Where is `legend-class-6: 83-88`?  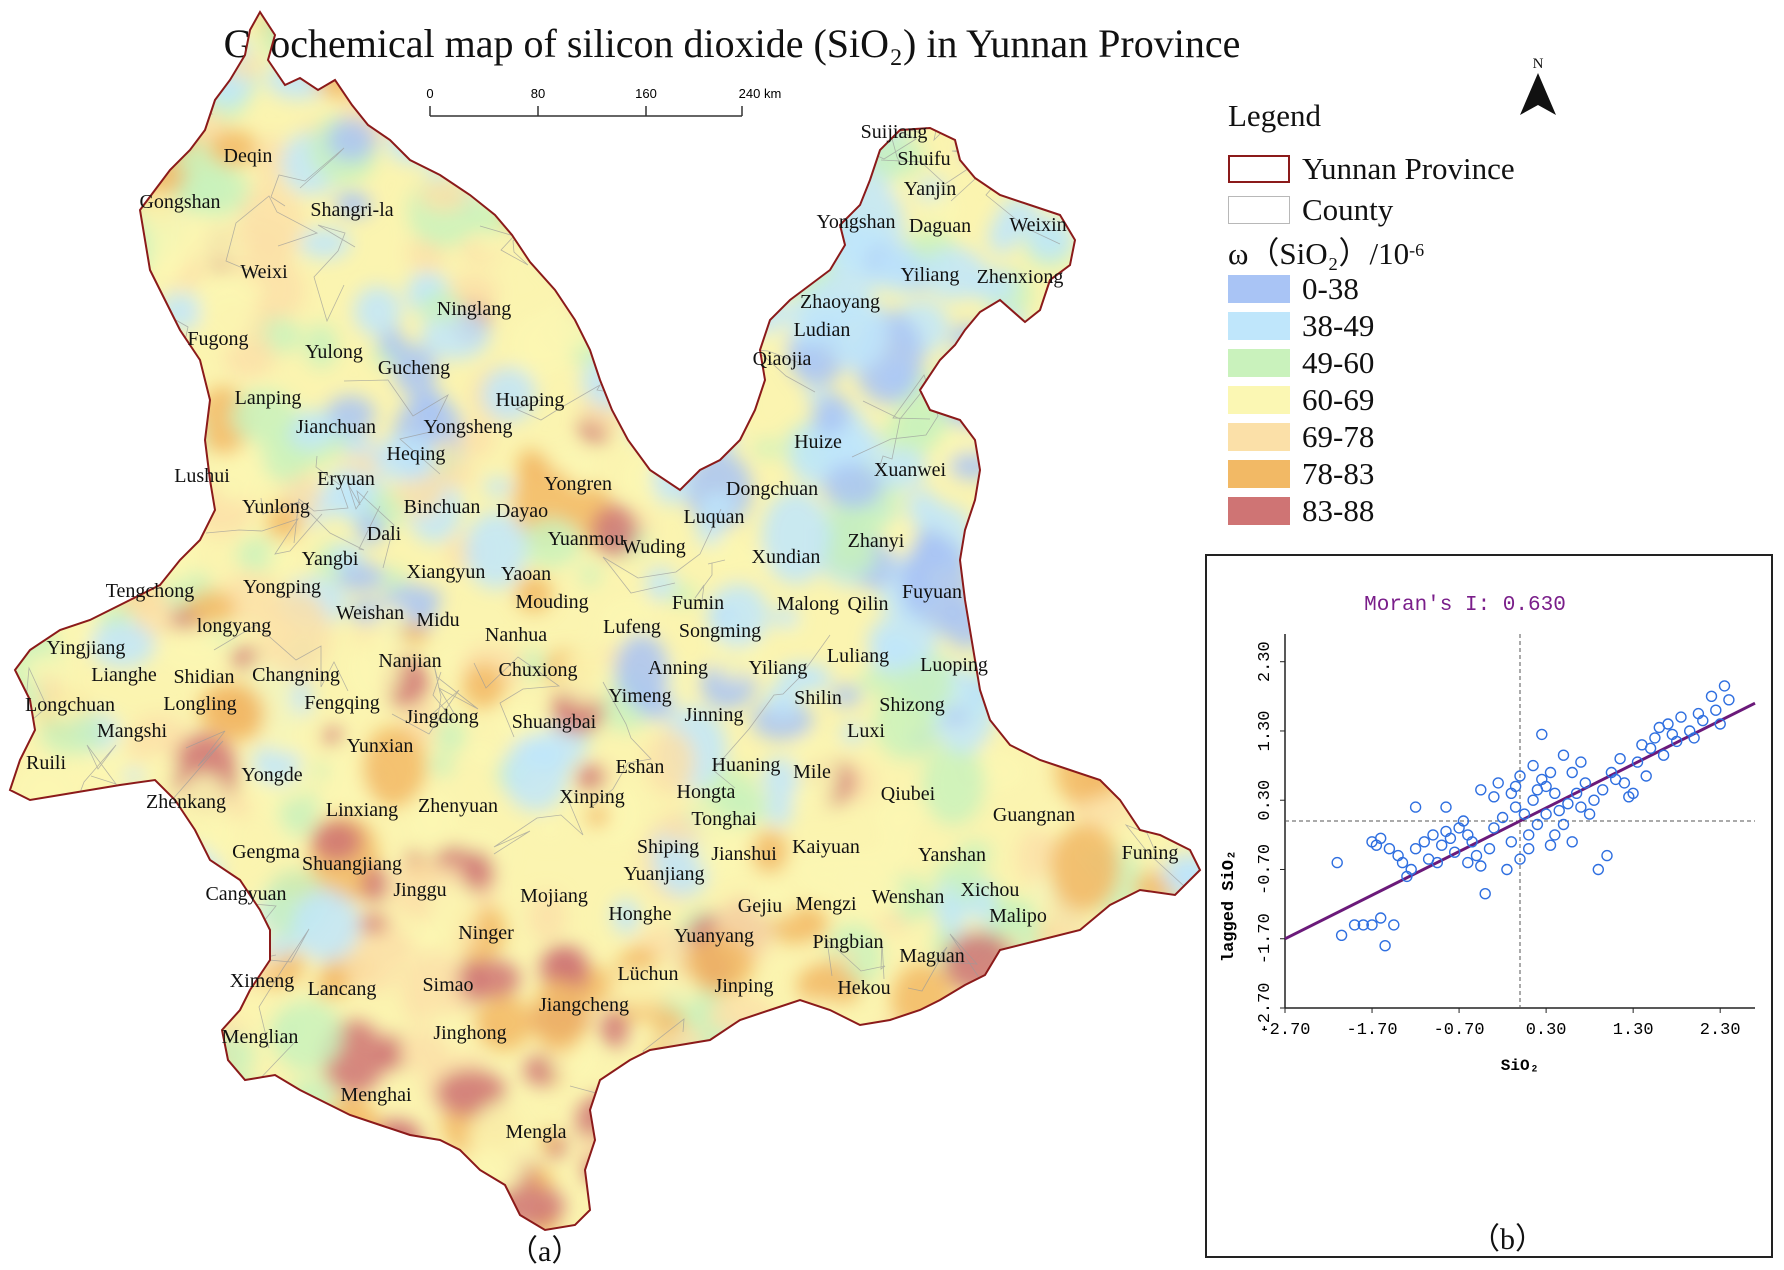
legend-class-6: 83-88 is located at coordinates (1371, 510).